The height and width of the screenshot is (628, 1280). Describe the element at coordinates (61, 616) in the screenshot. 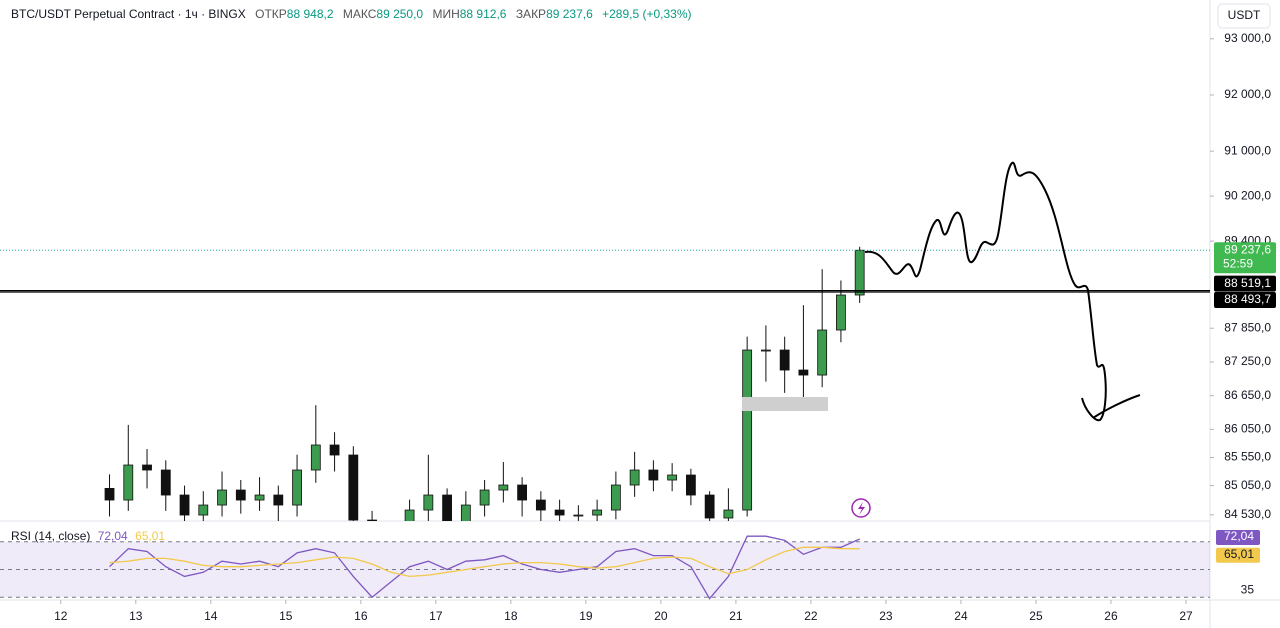

I see `x-tick-label: 12` at that location.